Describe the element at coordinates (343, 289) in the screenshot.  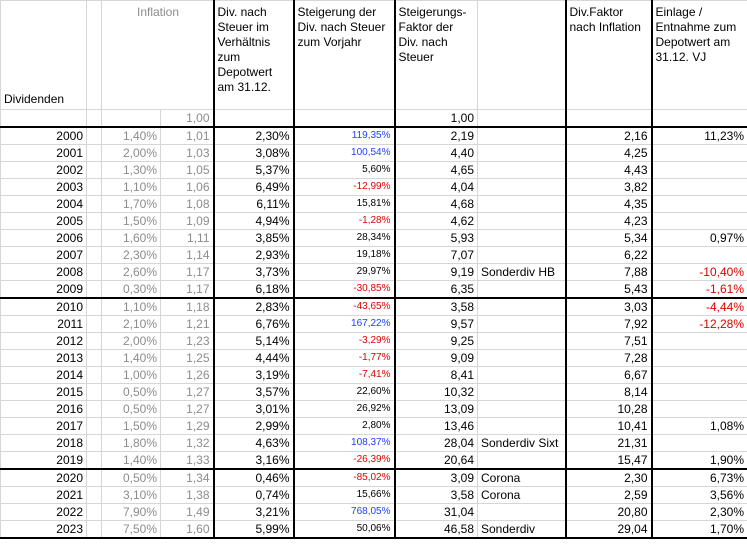
I see `steigerung-cell: -30,85%` at that location.